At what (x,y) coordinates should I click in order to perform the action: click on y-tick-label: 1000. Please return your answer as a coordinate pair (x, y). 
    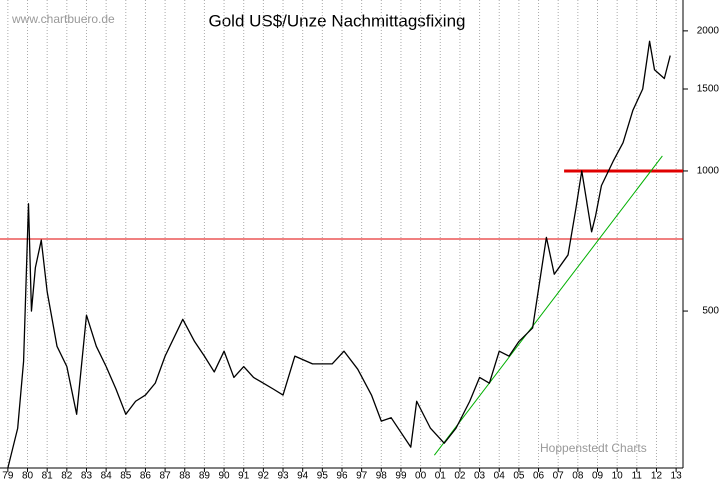
    Looking at the image, I should click on (708, 171).